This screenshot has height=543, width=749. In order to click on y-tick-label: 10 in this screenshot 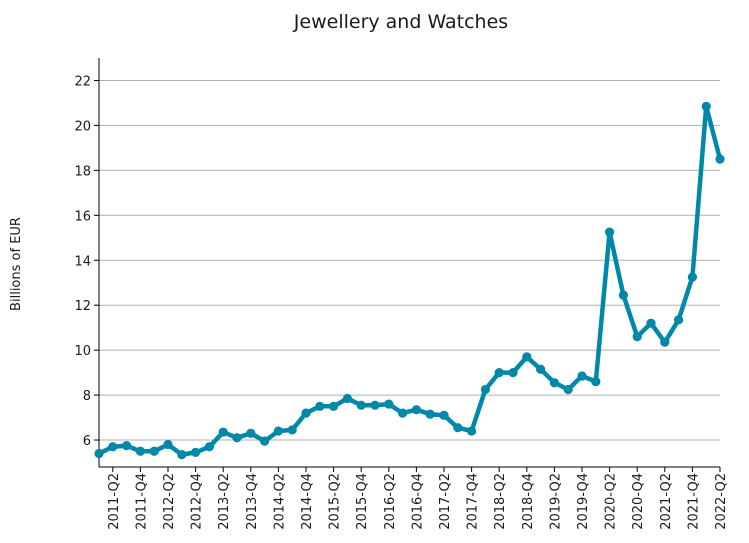, I will do `click(82, 351)`.